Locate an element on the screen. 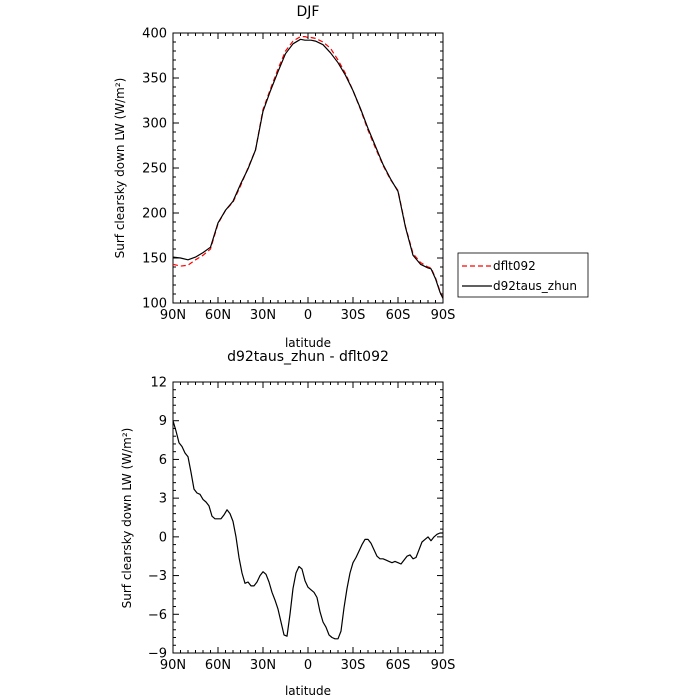 This screenshot has width=700, height=700. top-chart-y-tick-label: 250 is located at coordinates (154, 169).